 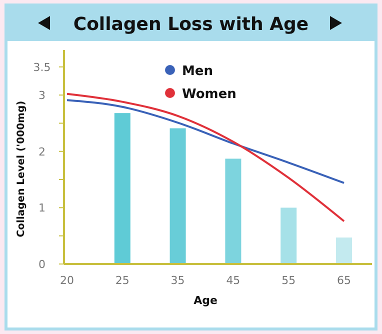 I want to click on x-tick-label: 55, so click(x=289, y=280).